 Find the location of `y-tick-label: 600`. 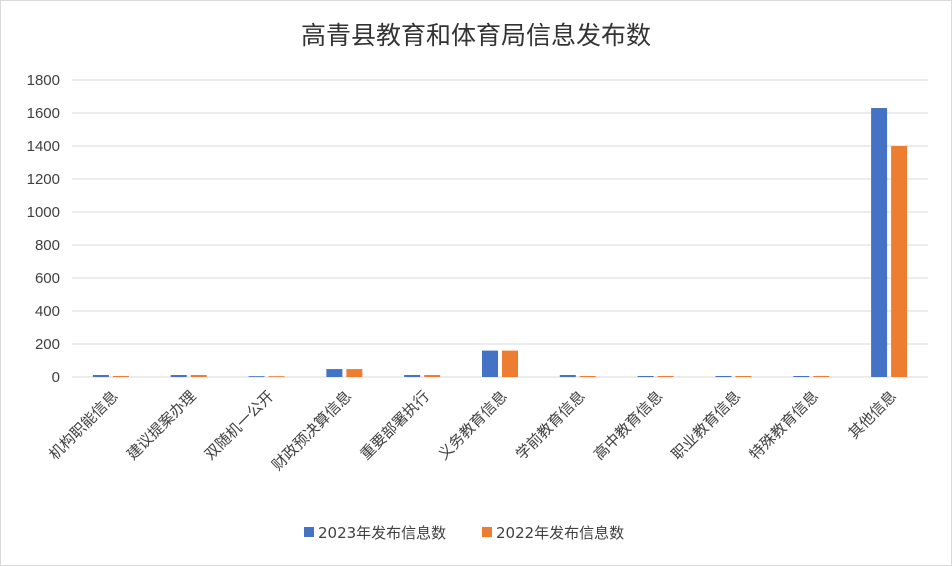

y-tick-label: 600 is located at coordinates (47, 278).